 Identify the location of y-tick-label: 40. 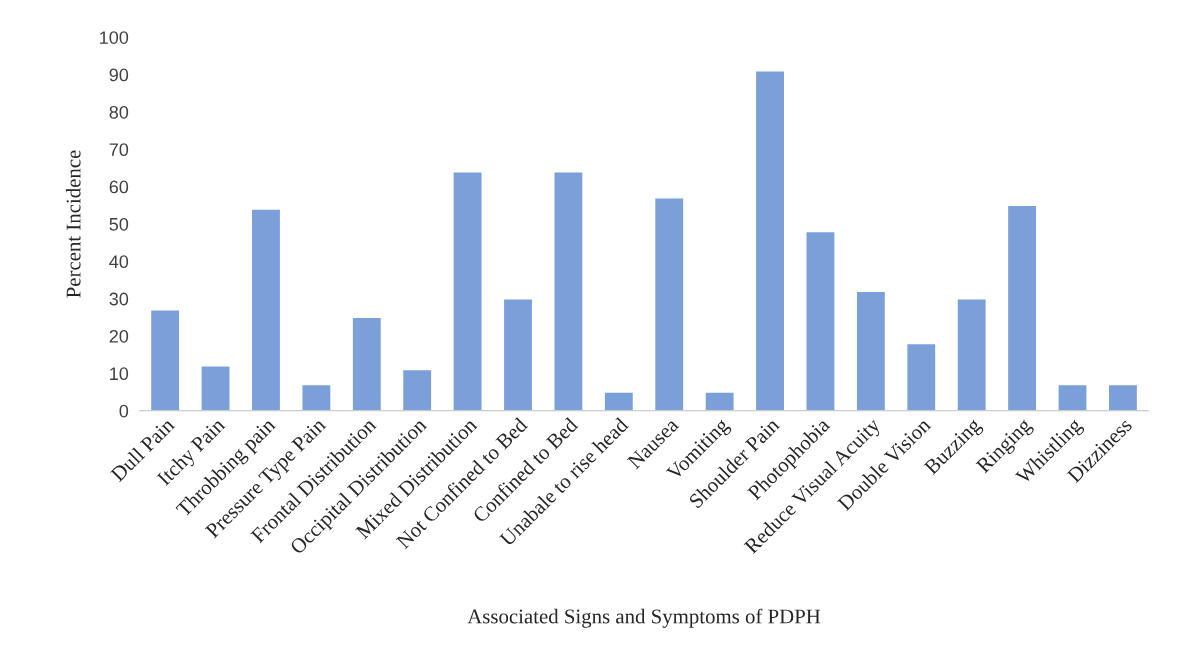
(119, 262).